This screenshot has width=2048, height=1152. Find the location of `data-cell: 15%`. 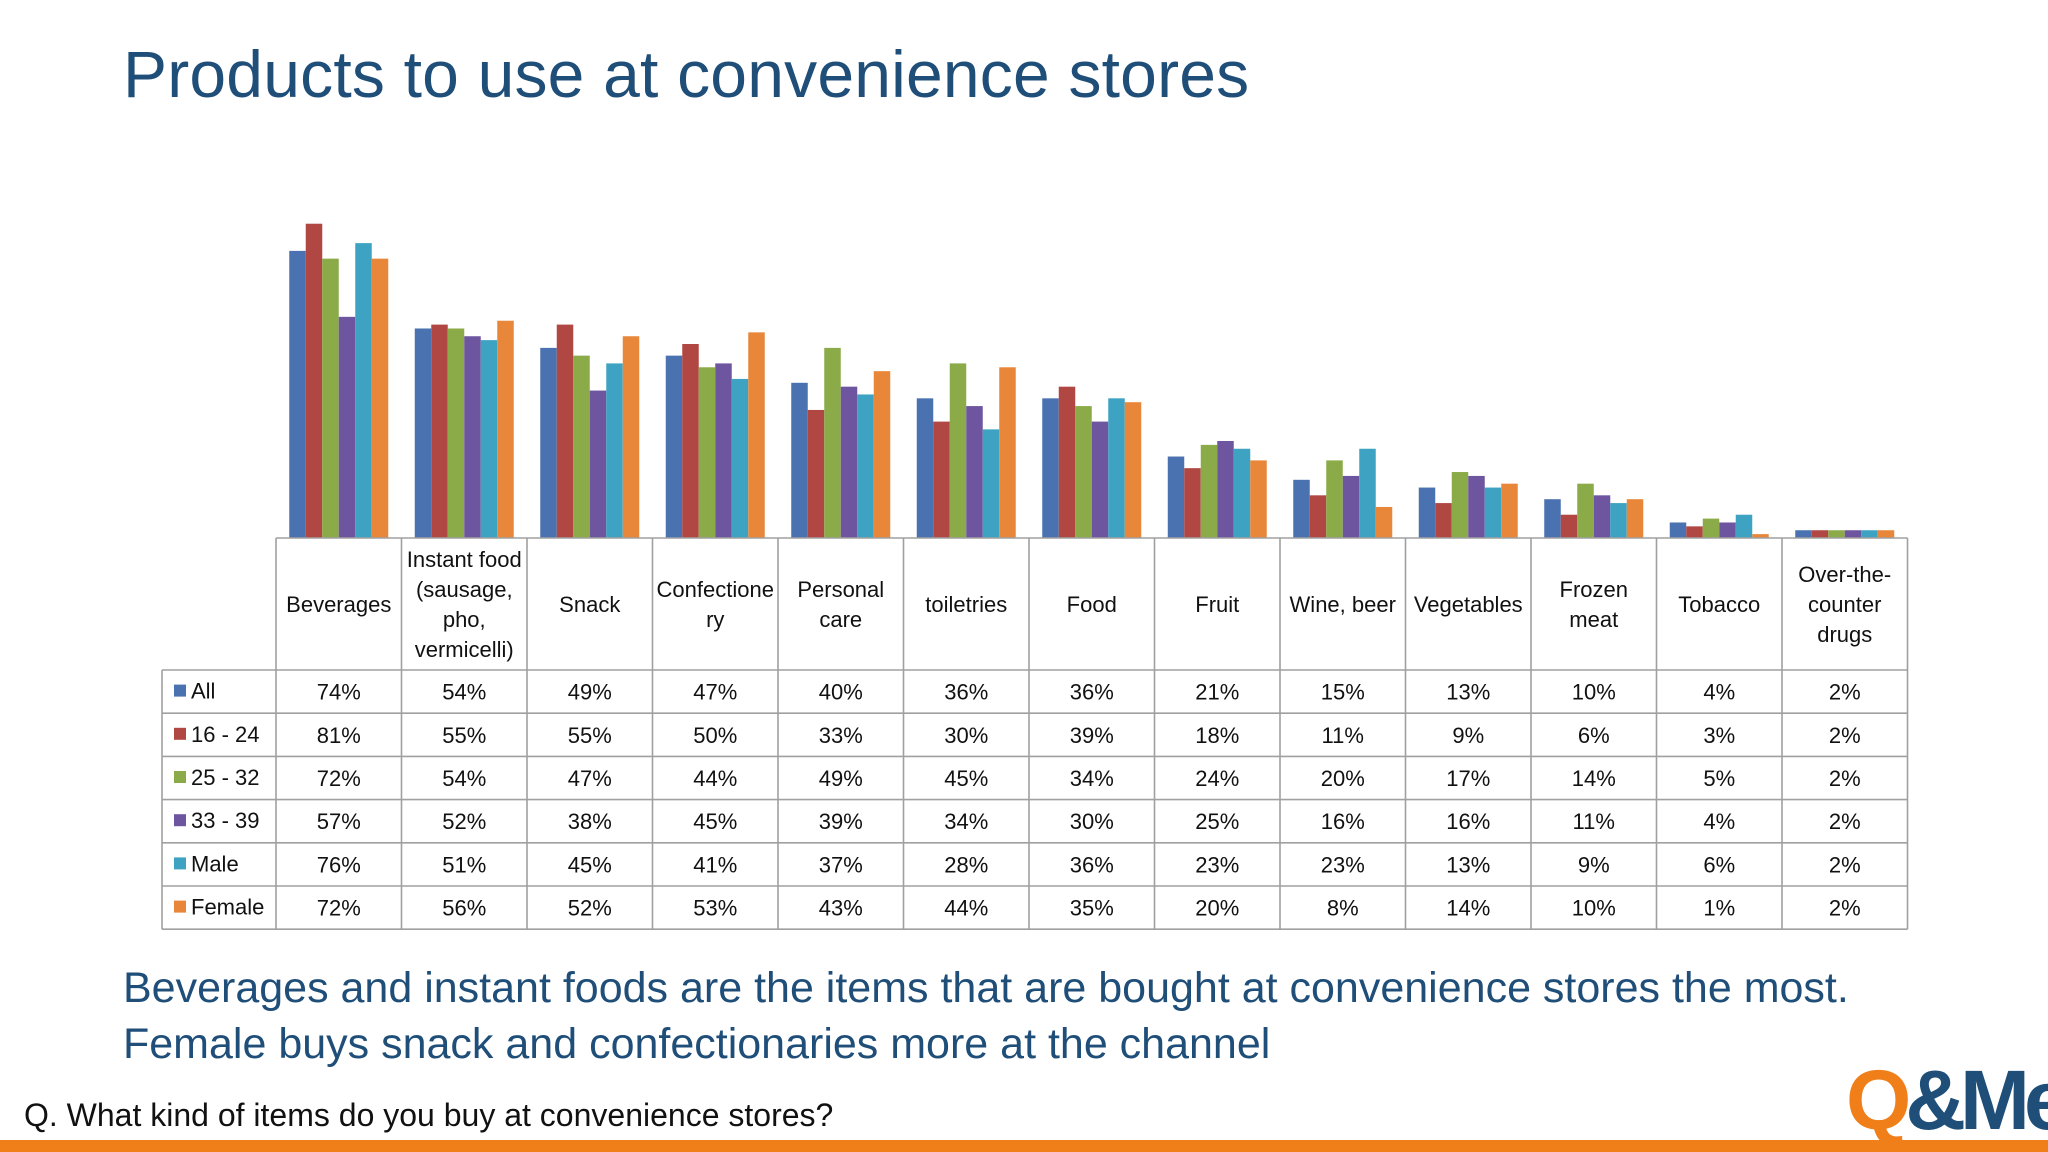

data-cell: 15% is located at coordinates (1343, 692).